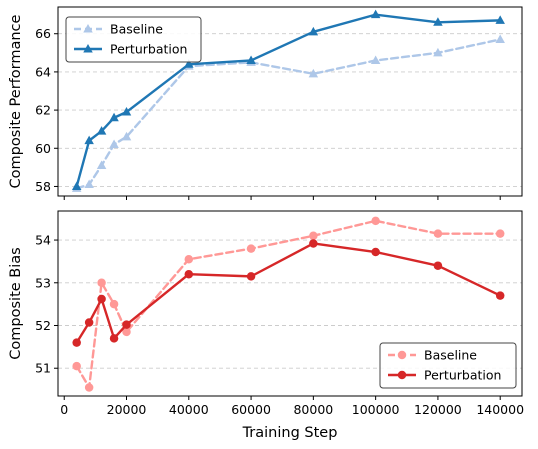 The height and width of the screenshot is (449, 538). I want to click on bias-y-axis-label: Composite Bias, so click(16, 303).